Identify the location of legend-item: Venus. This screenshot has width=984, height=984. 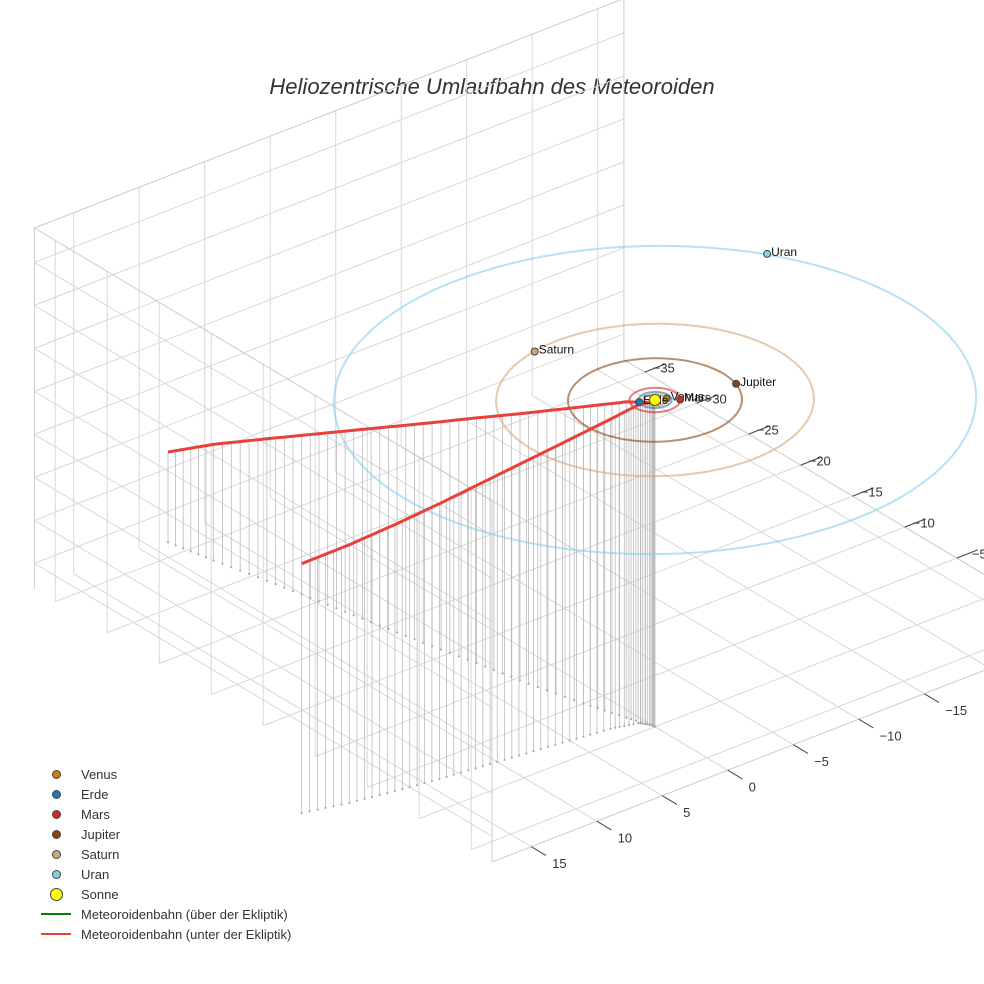
(165, 774).